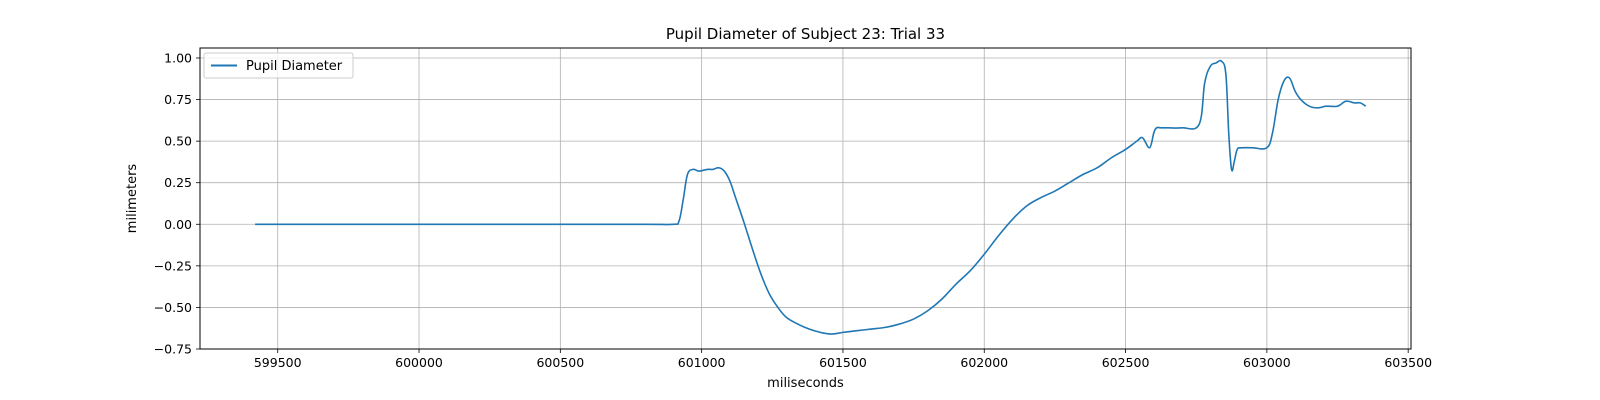 The image size is (1600, 400). I want to click on x-tick-label: 600000, so click(419, 362).